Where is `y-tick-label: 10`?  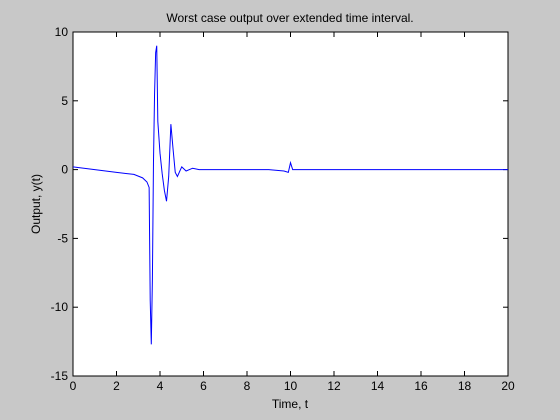
y-tick-label: 10 is located at coordinates (62, 32).